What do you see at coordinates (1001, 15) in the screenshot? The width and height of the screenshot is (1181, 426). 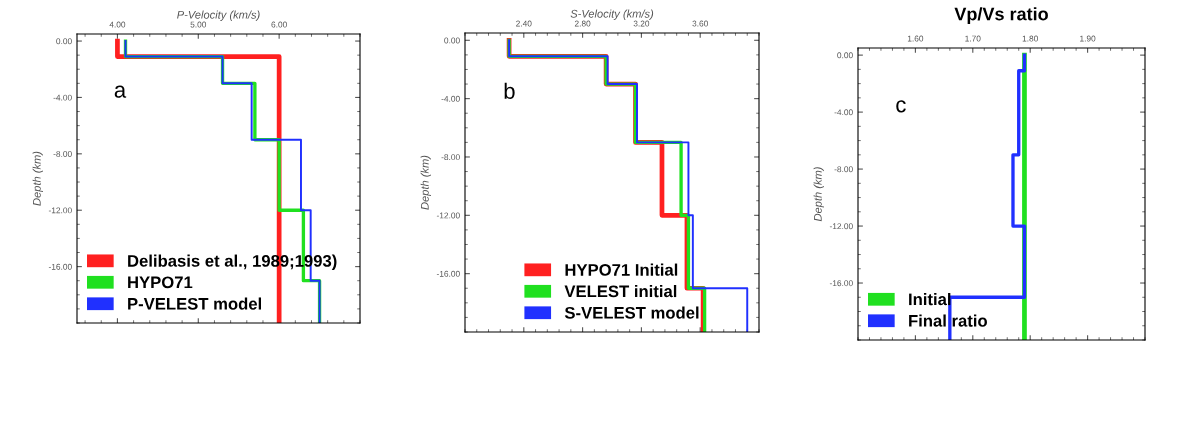 I see `chart-title: Vp/Vs ratio` at bounding box center [1001, 15].